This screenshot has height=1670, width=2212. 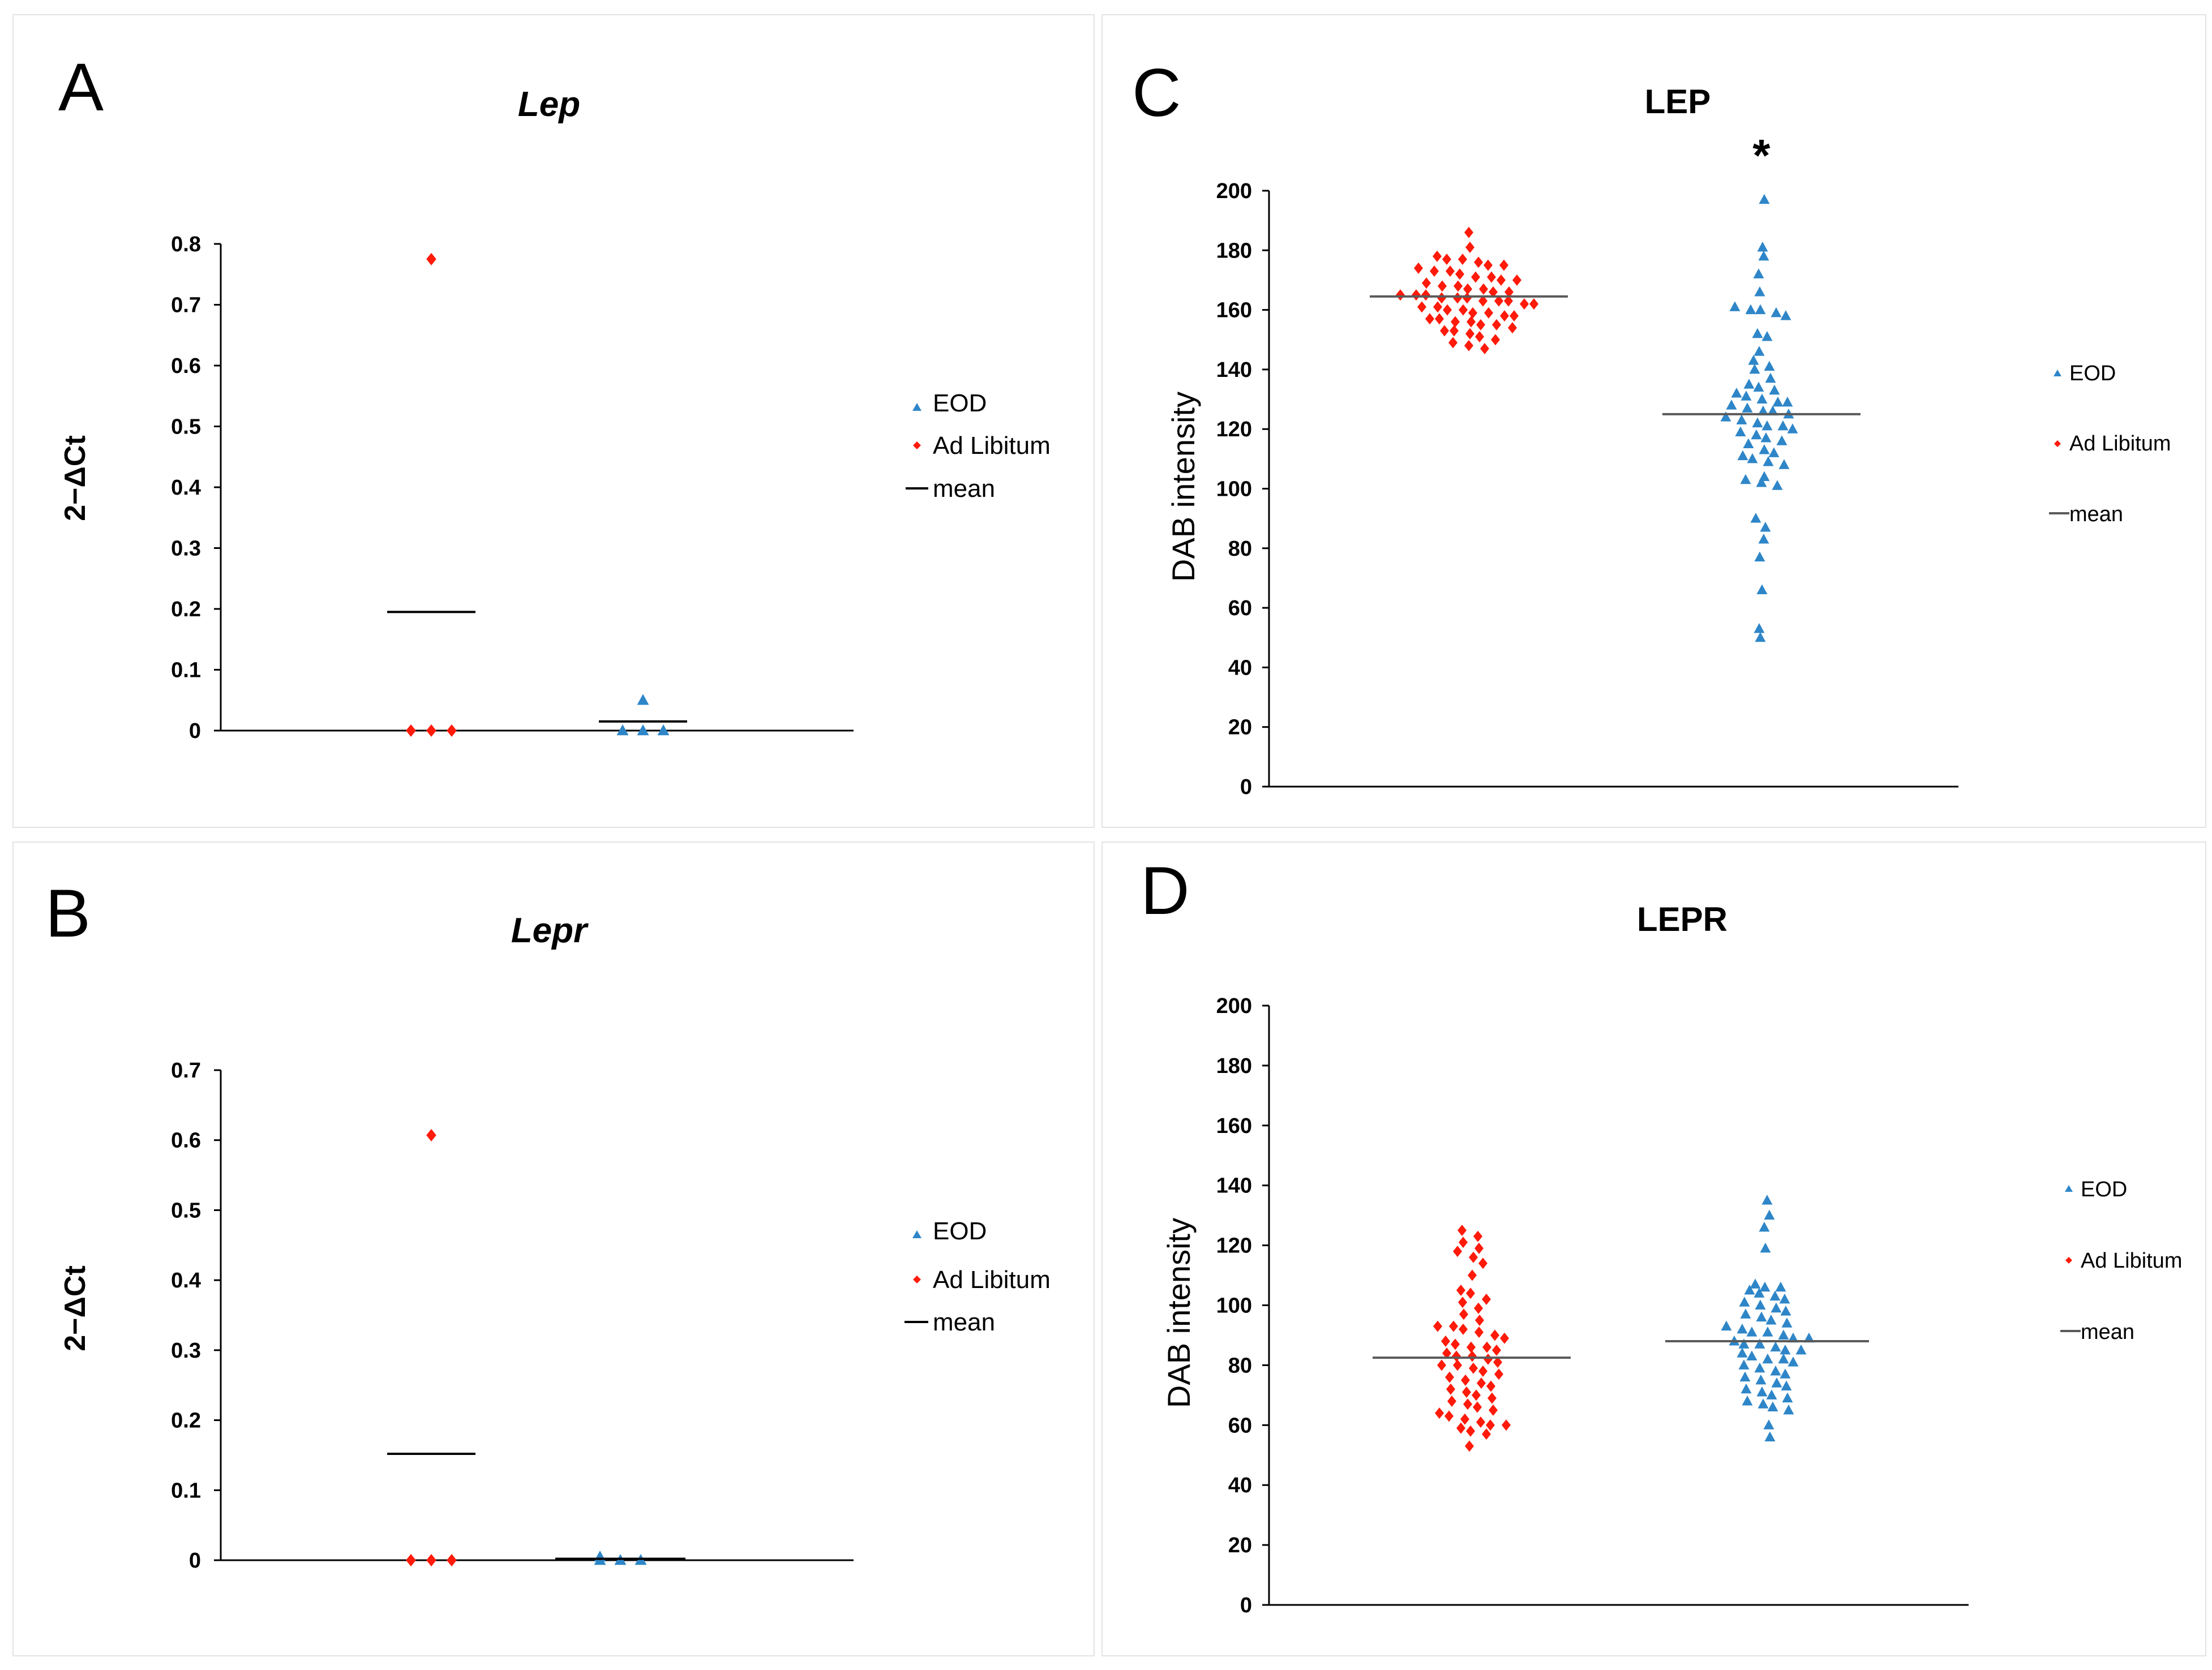 I want to click on axes-b: 0 0.1 0.2 0.3 0.4 0.5 0.6 0.7, so click(x=512, y=1316).